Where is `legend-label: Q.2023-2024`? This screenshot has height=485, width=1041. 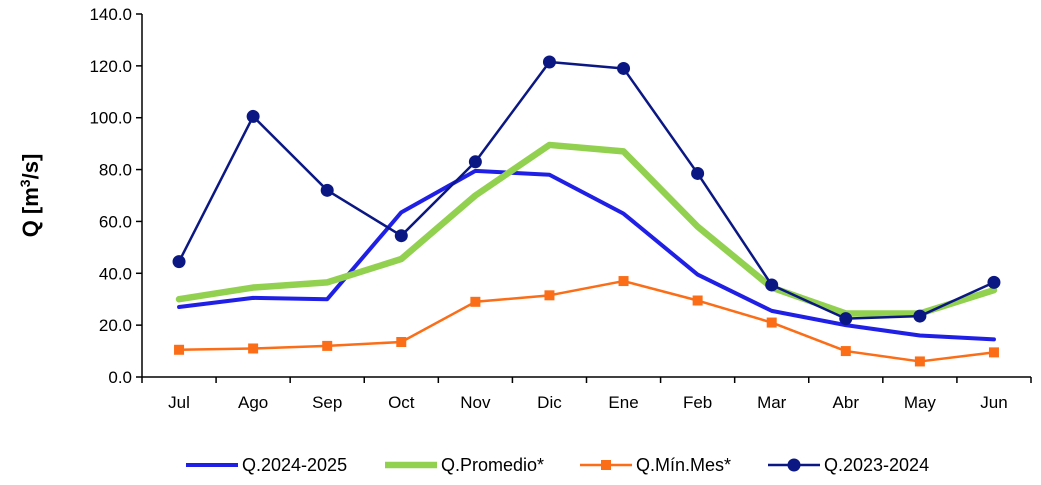 legend-label: Q.2023-2024 is located at coordinates (876, 465).